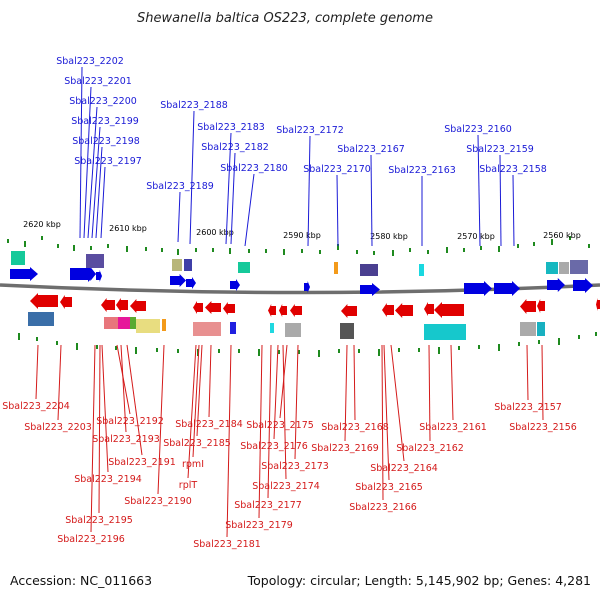  What do you see at coordinates (36, 406) in the screenshot?
I see `reverse-gene-label: Sbal223_2204` at bounding box center [36, 406].